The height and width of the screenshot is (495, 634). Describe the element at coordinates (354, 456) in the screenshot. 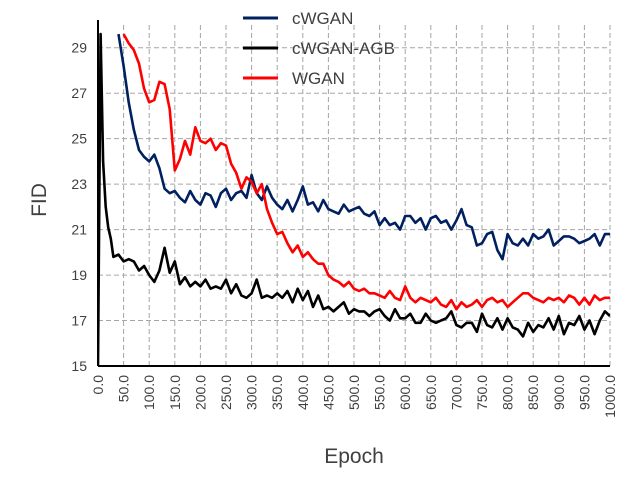

I see `x-axis-label: Epoch` at that location.